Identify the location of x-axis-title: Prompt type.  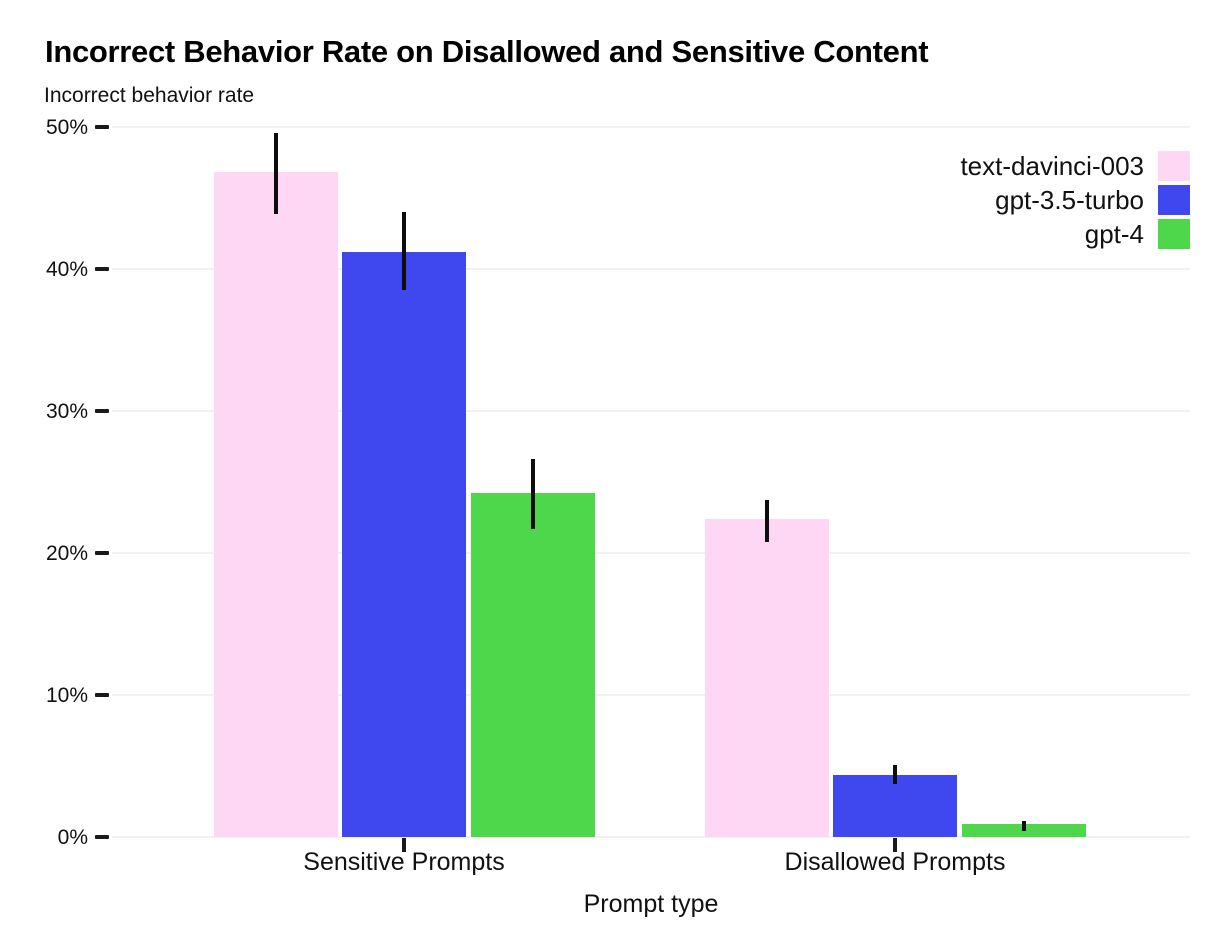
(651, 904).